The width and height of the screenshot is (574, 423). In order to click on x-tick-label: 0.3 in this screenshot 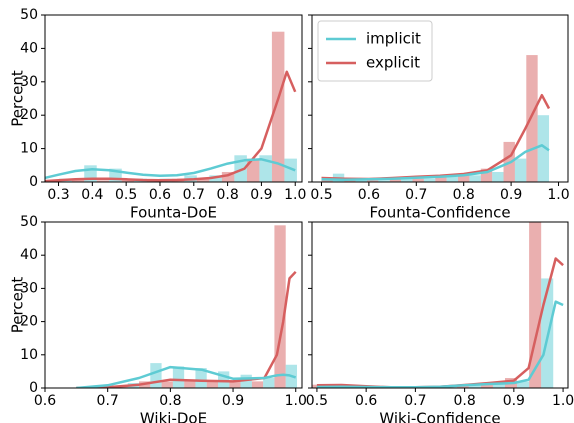, I will do `click(58, 195)`.